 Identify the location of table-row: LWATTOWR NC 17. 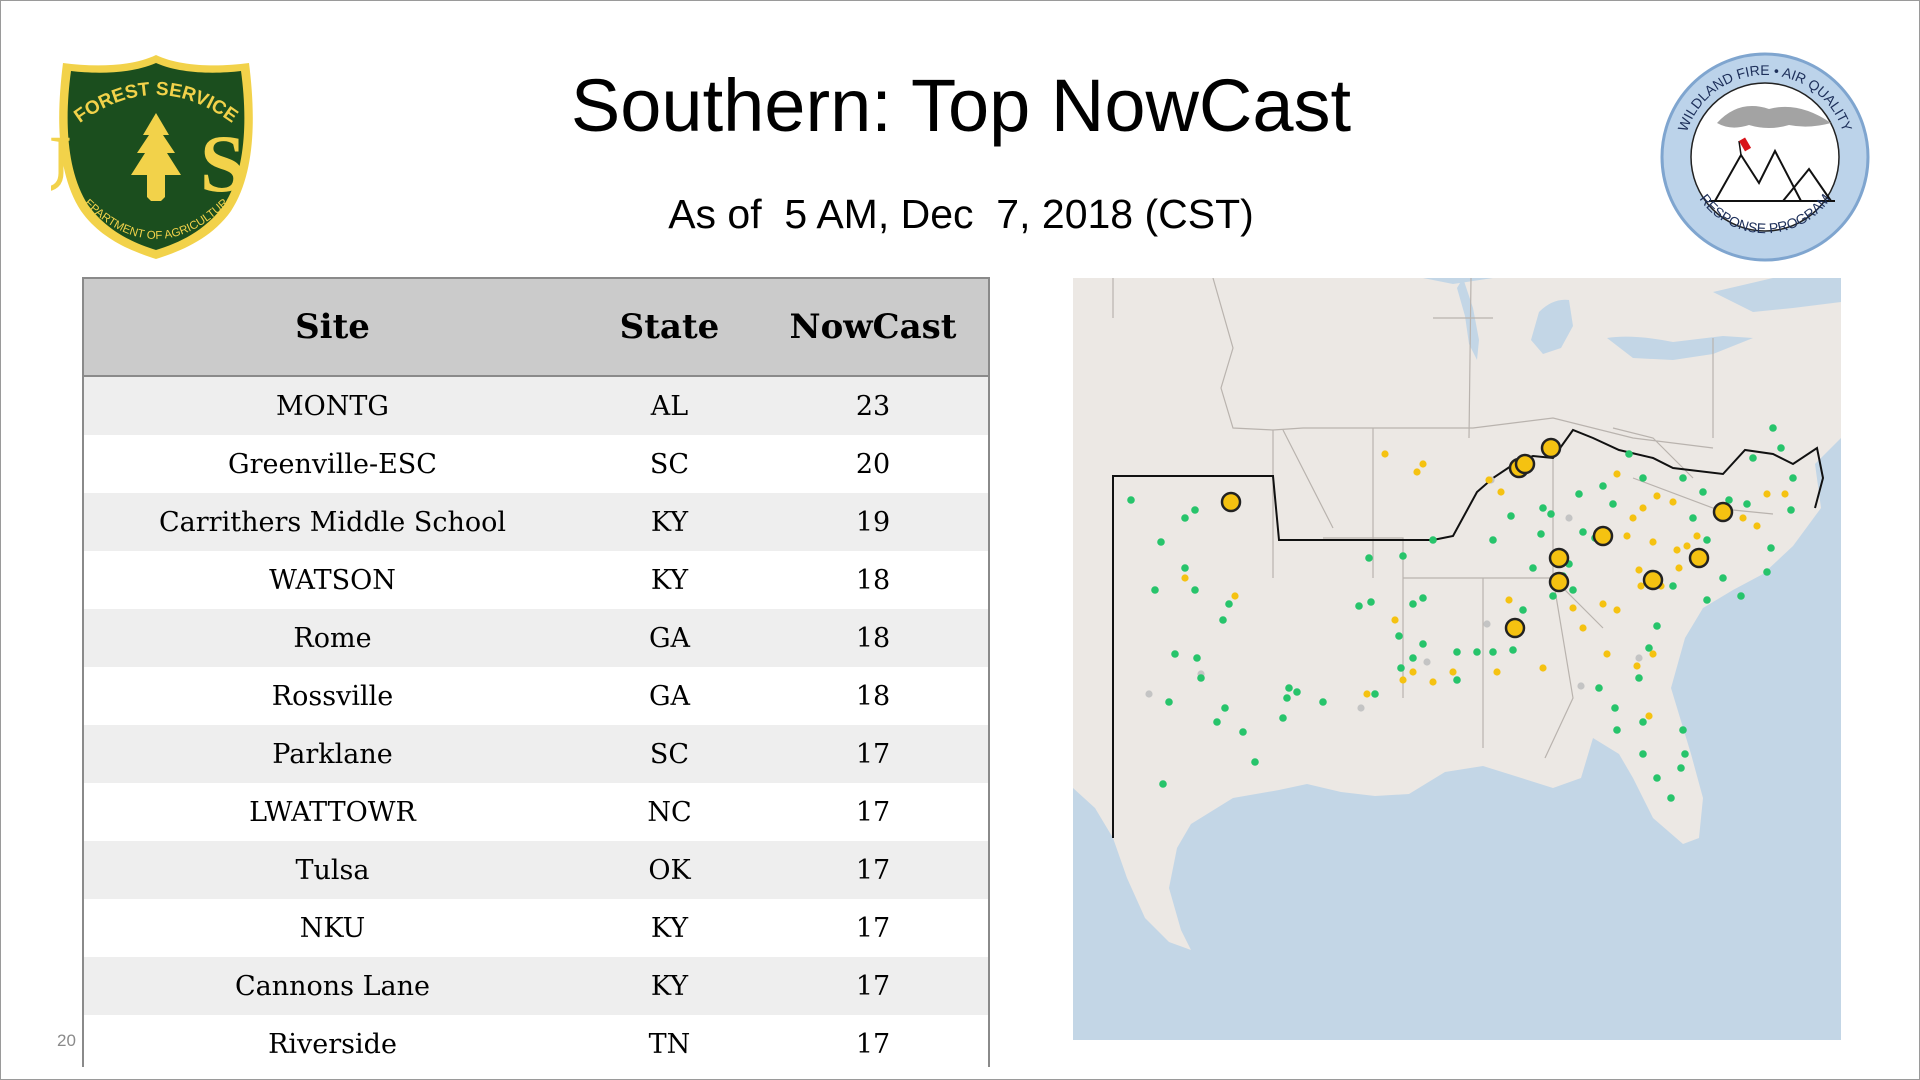
(536, 812).